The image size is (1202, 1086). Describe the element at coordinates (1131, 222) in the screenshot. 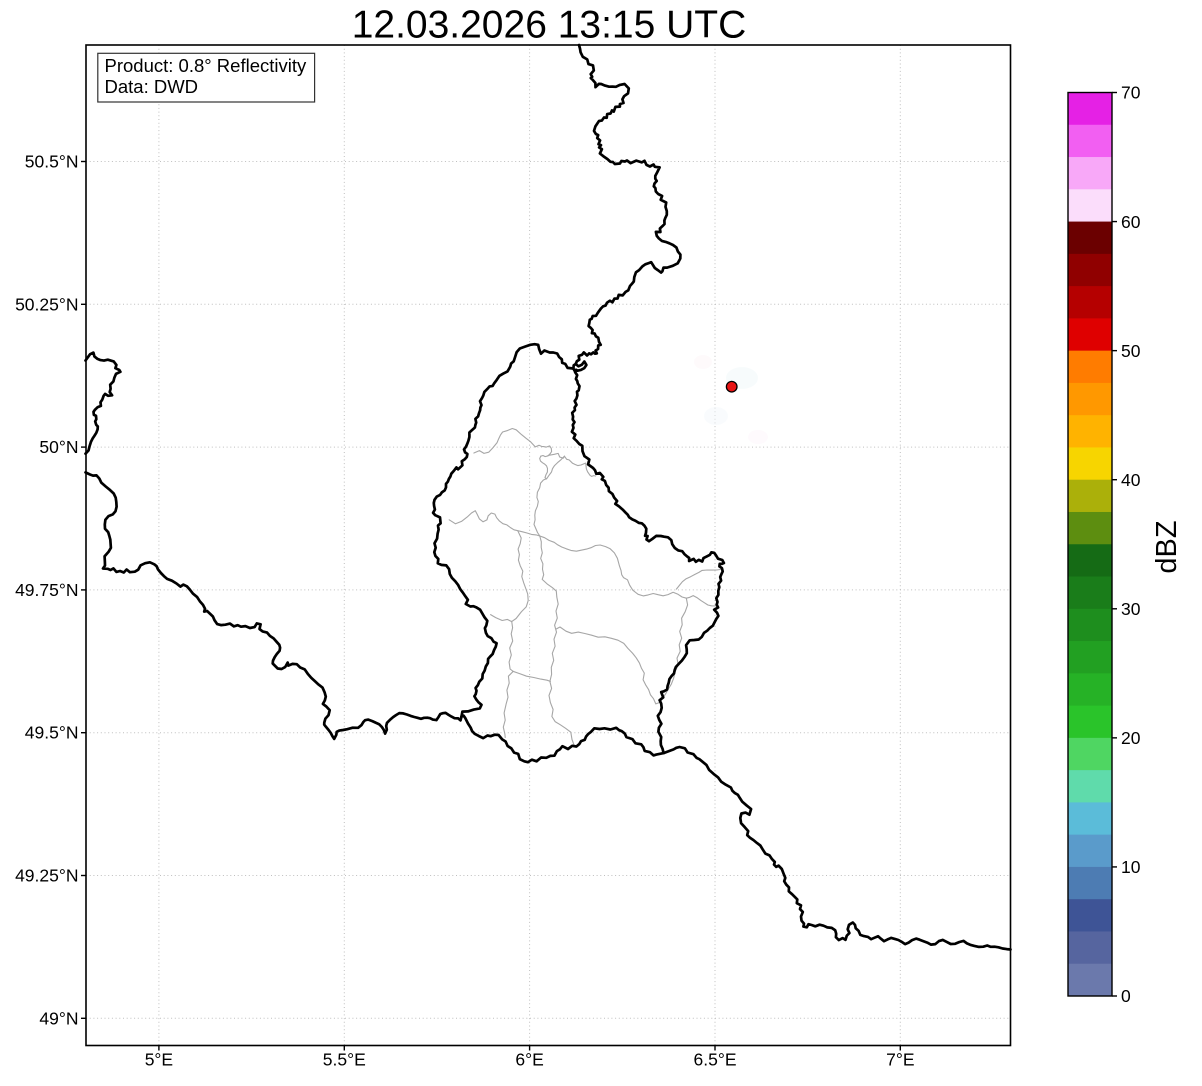

I see `svg-text: 60` at that location.